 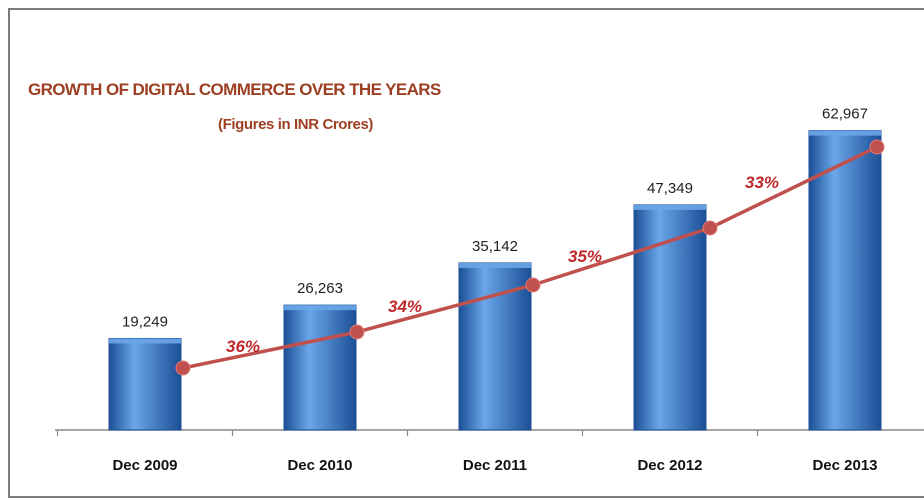 I want to click on x-tick-label: Dec 2010, so click(x=319, y=465).